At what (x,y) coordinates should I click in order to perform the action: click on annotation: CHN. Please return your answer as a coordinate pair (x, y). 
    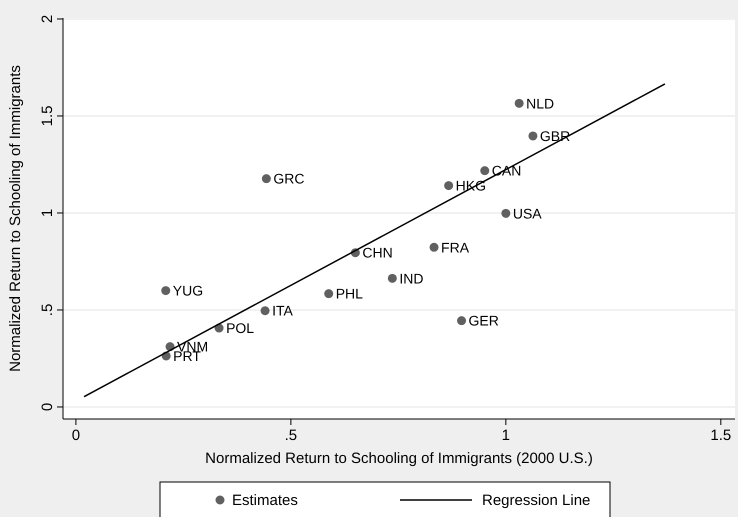
    Looking at the image, I should click on (377, 252).